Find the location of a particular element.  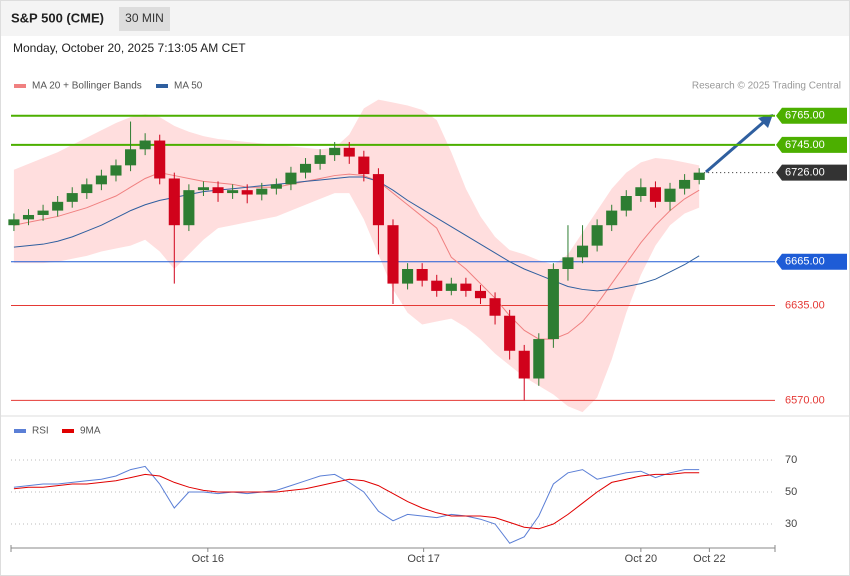

x-tick-label: Oct 20 is located at coordinates (641, 559).